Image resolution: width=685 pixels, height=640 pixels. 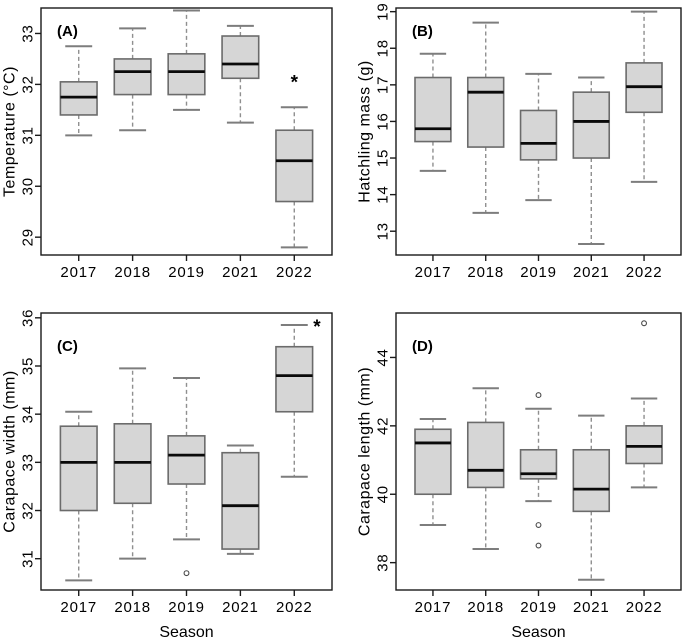 I want to click on y-tick-label: 18, so click(x=383, y=48).